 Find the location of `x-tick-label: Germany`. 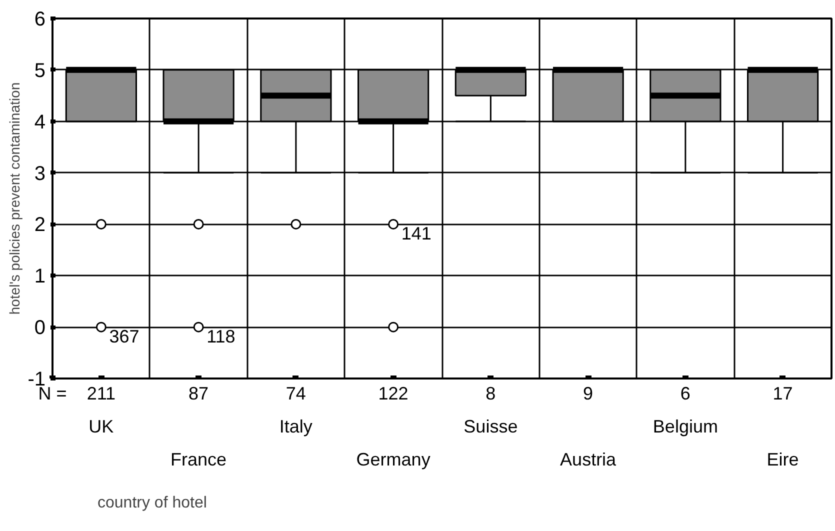

x-tick-label: Germany is located at coordinates (393, 460).